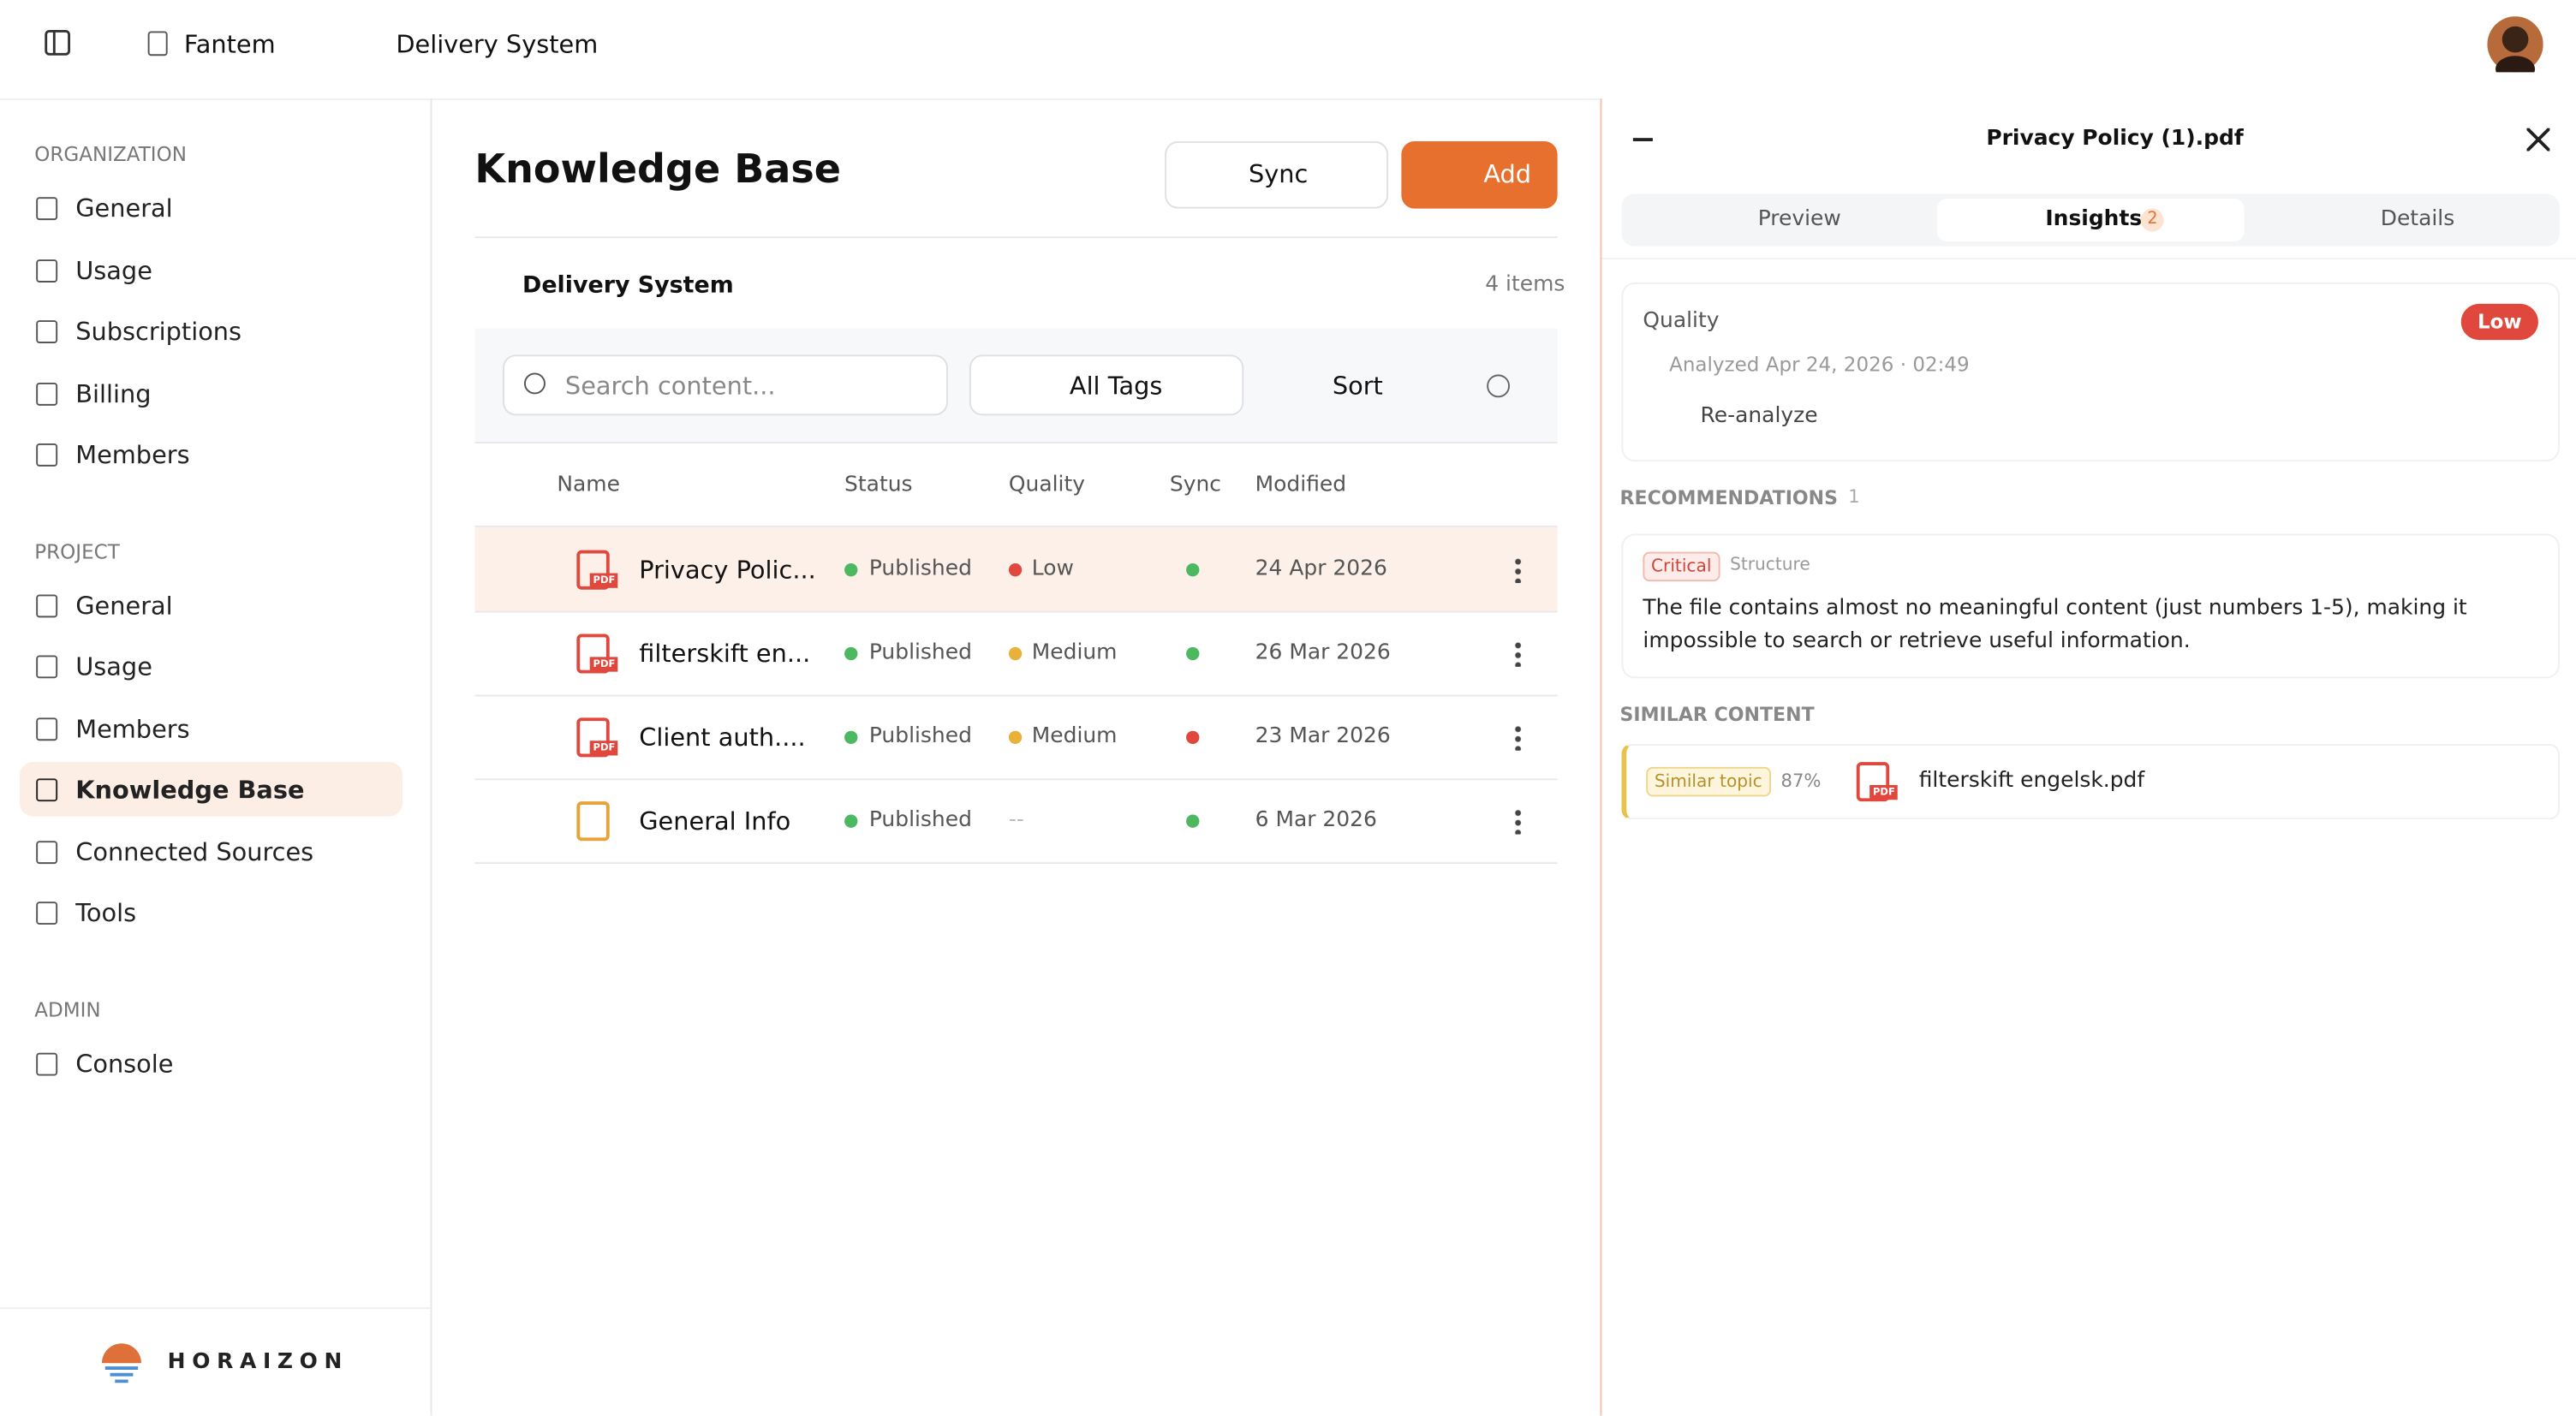  I want to click on divider, so click(1016, 237).